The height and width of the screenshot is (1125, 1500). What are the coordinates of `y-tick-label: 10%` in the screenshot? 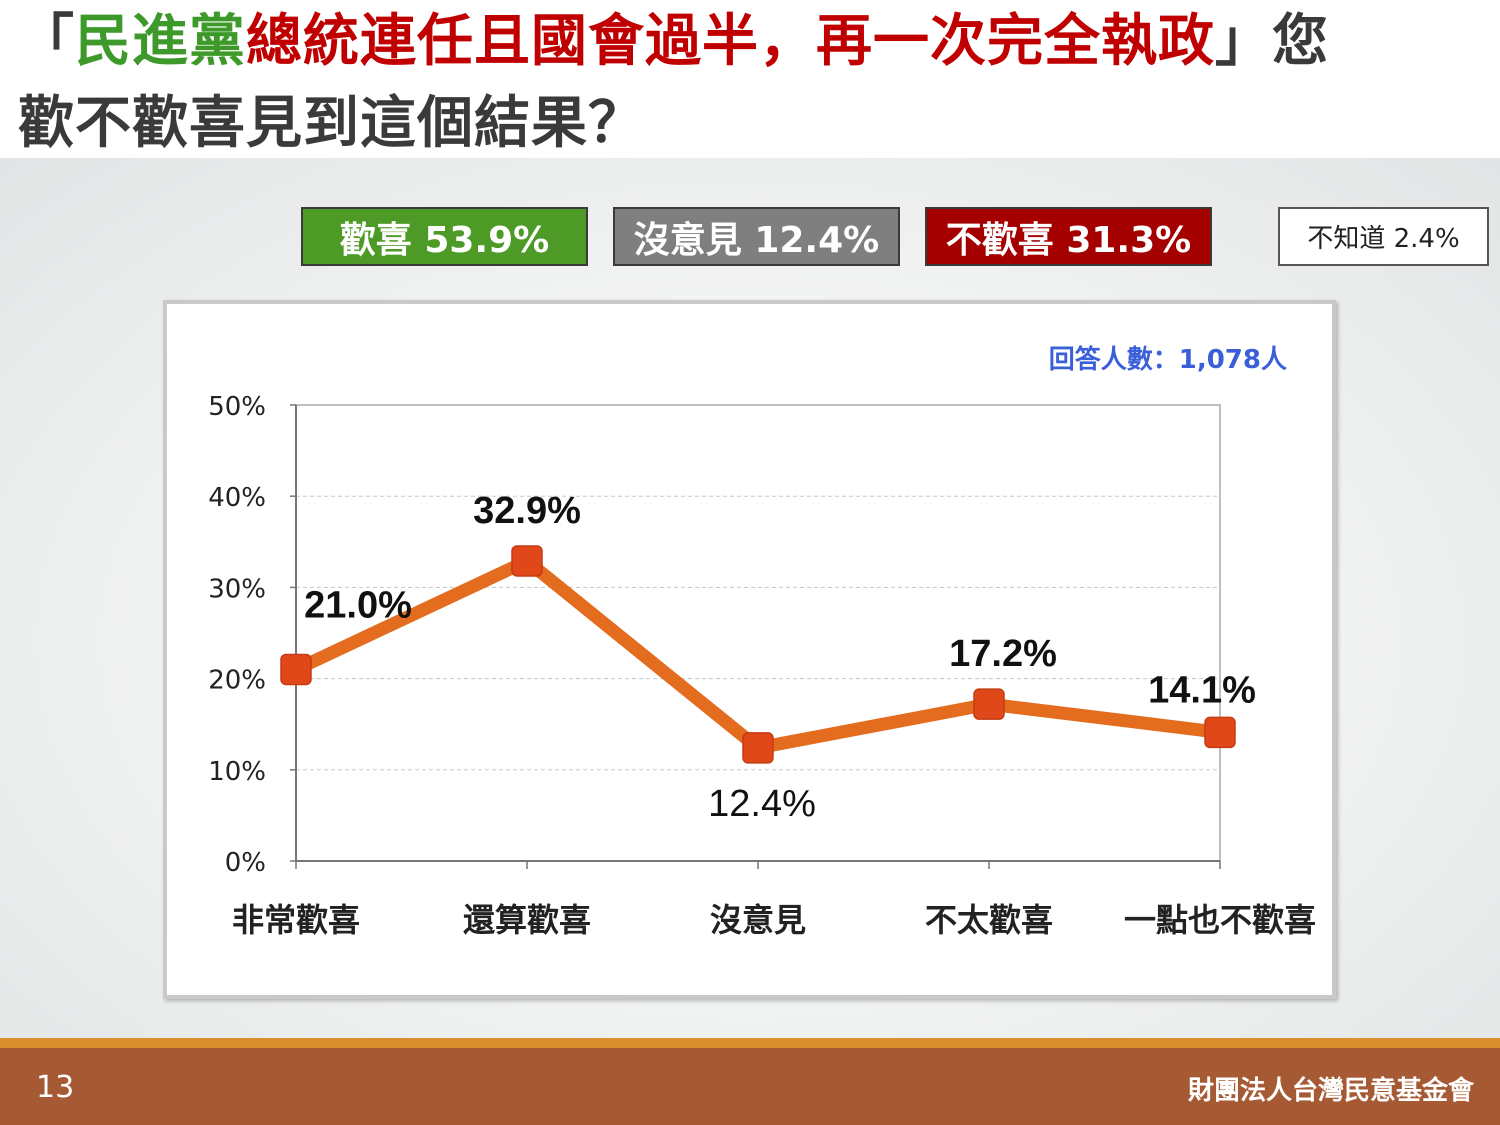 It's located at (237, 772).